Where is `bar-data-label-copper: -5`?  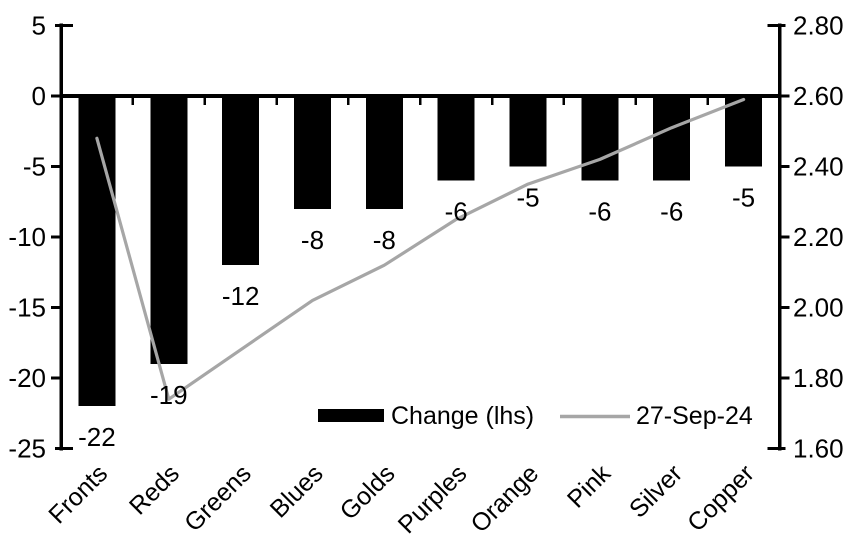
bar-data-label-copper: -5 is located at coordinates (743, 198).